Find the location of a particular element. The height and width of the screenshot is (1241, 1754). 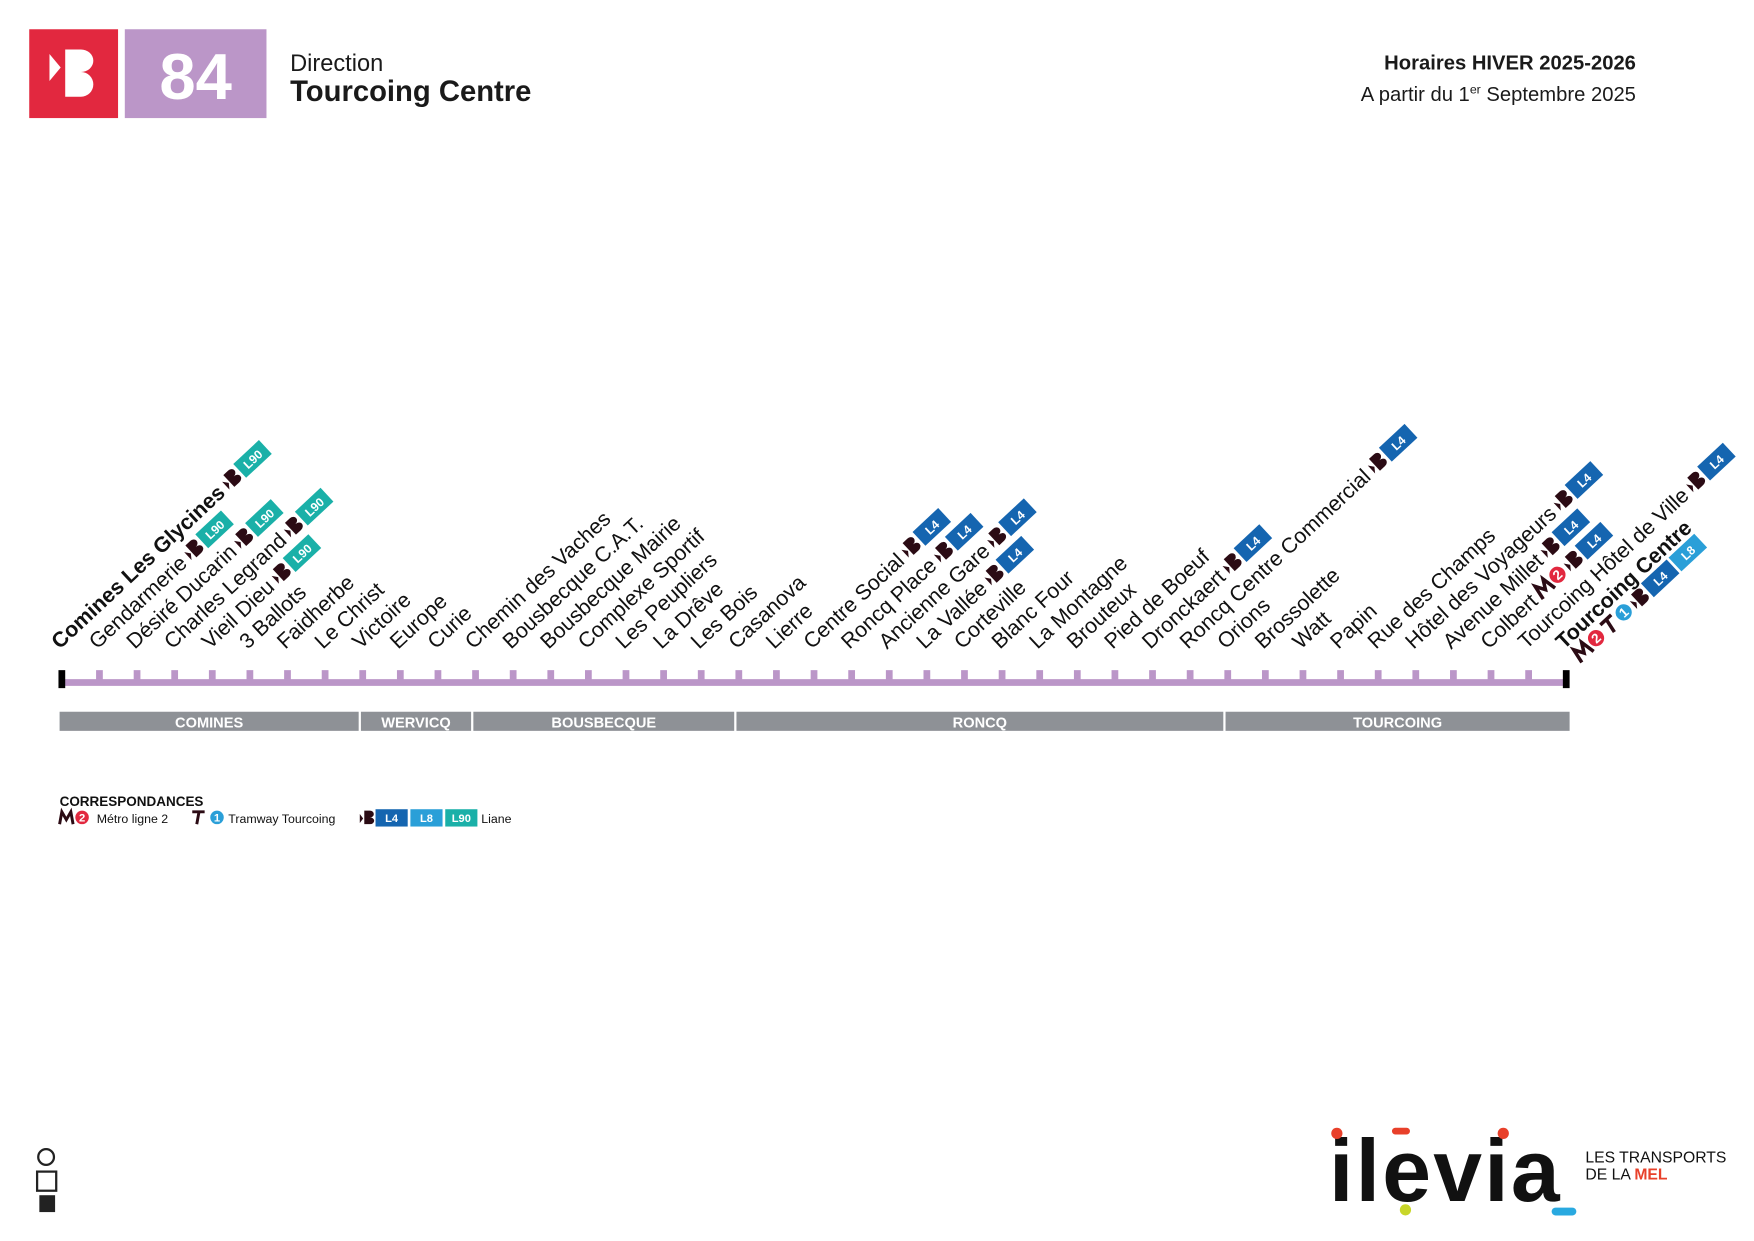

direction: Tourcoing Centre is located at coordinates (410, 92).